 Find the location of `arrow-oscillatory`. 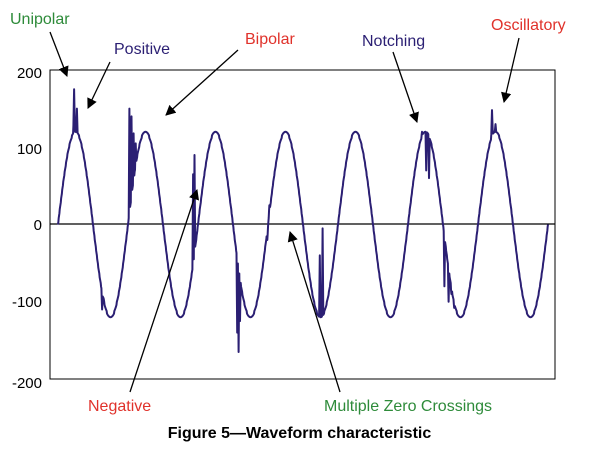

arrow-oscillatory is located at coordinates (510, 70).